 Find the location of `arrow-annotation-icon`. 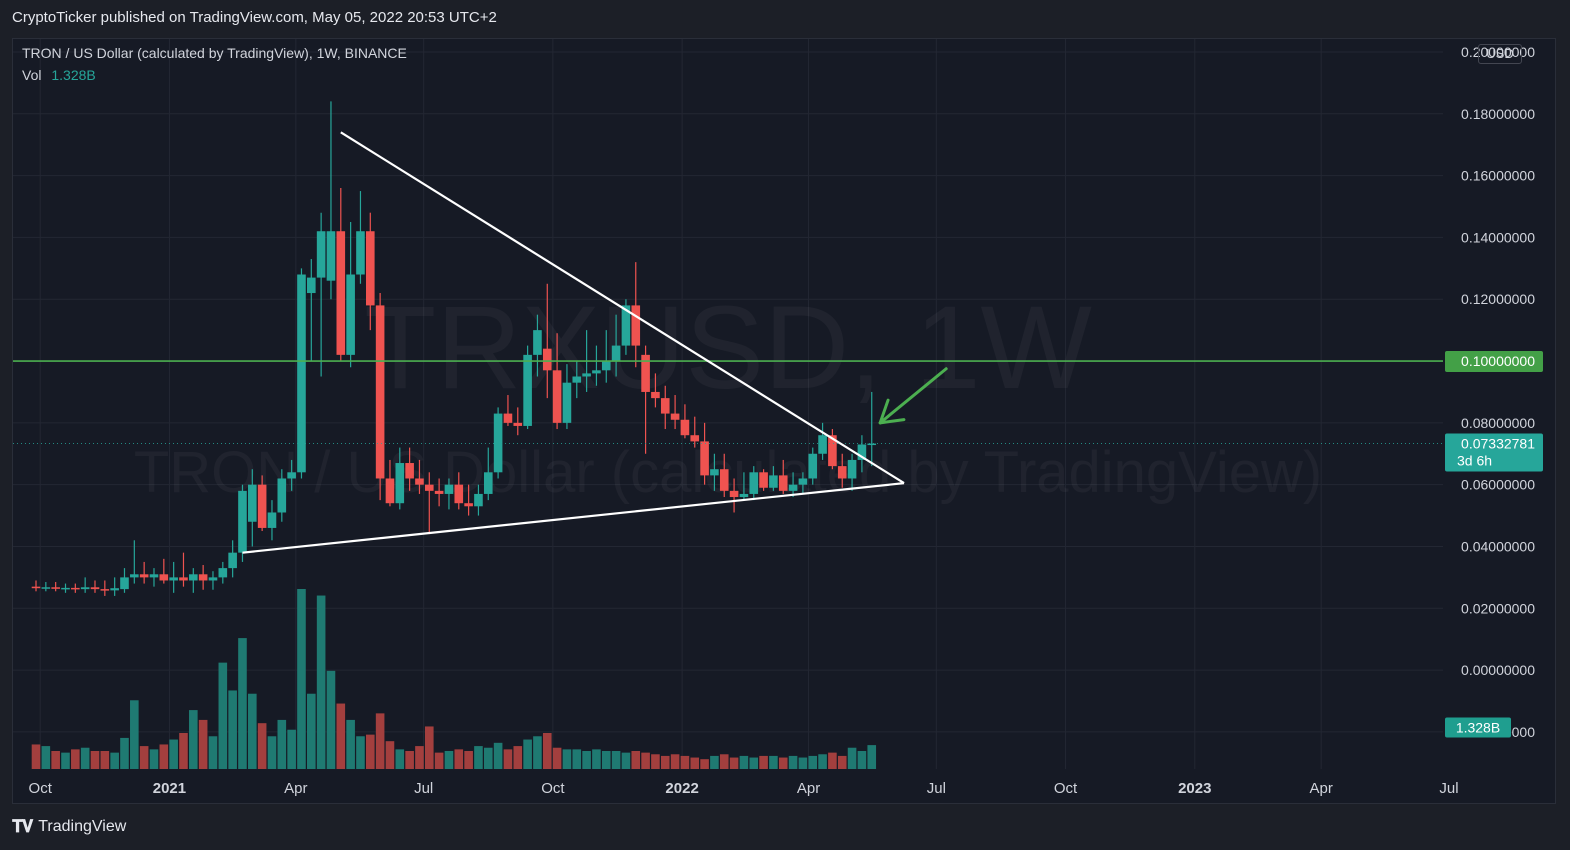

arrow-annotation-icon is located at coordinates (913, 396).